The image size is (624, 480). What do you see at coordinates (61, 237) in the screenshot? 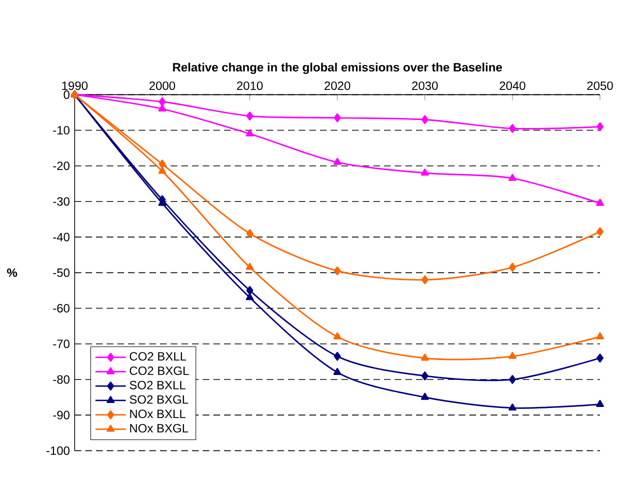
I see `y-tick-label: -40` at bounding box center [61, 237].